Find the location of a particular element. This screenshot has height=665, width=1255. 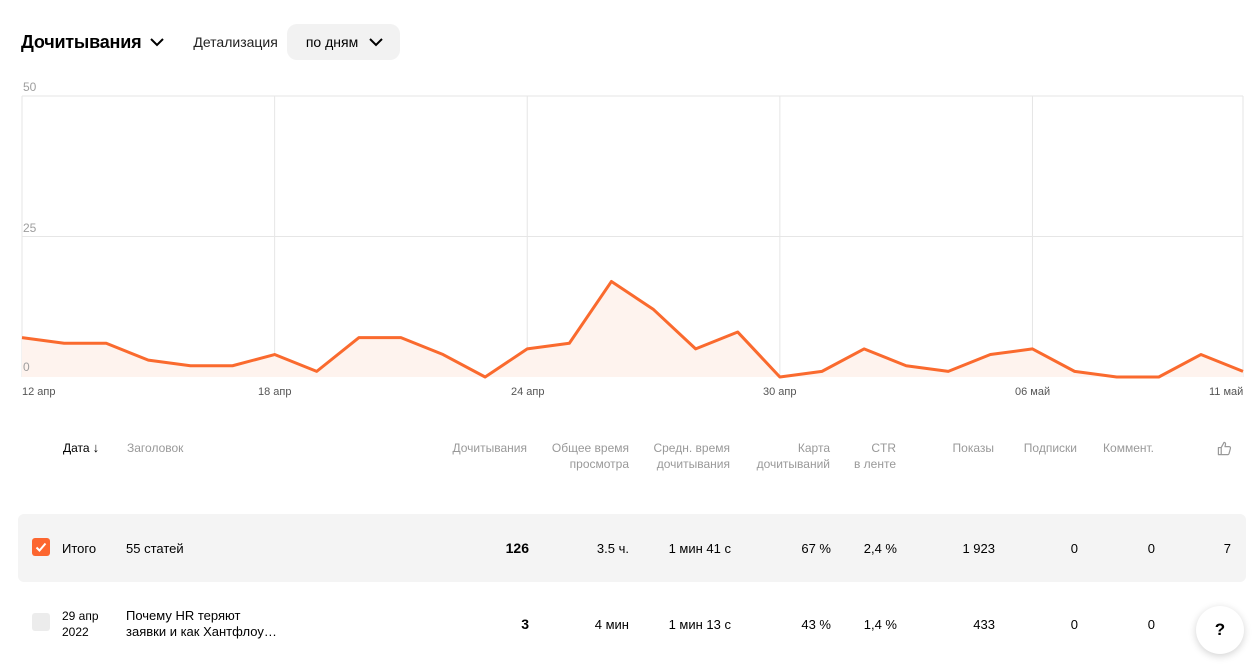

column-header-total-time: Общее время просмотра is located at coordinates (590, 456).